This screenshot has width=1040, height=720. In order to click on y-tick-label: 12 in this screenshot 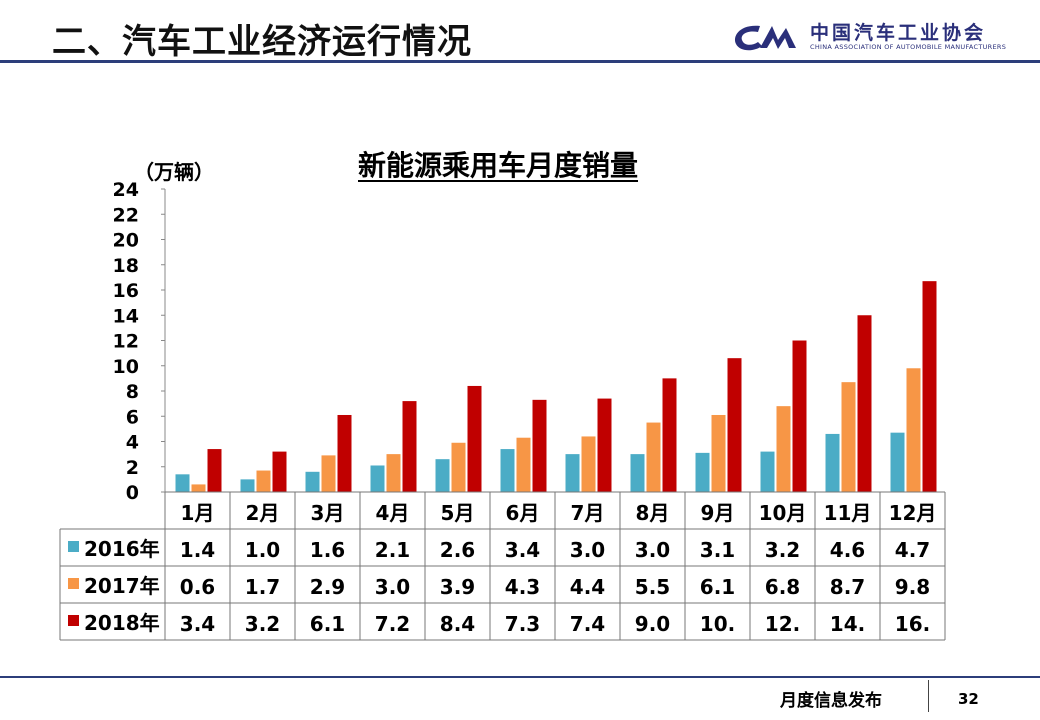, I will do `click(126, 342)`.